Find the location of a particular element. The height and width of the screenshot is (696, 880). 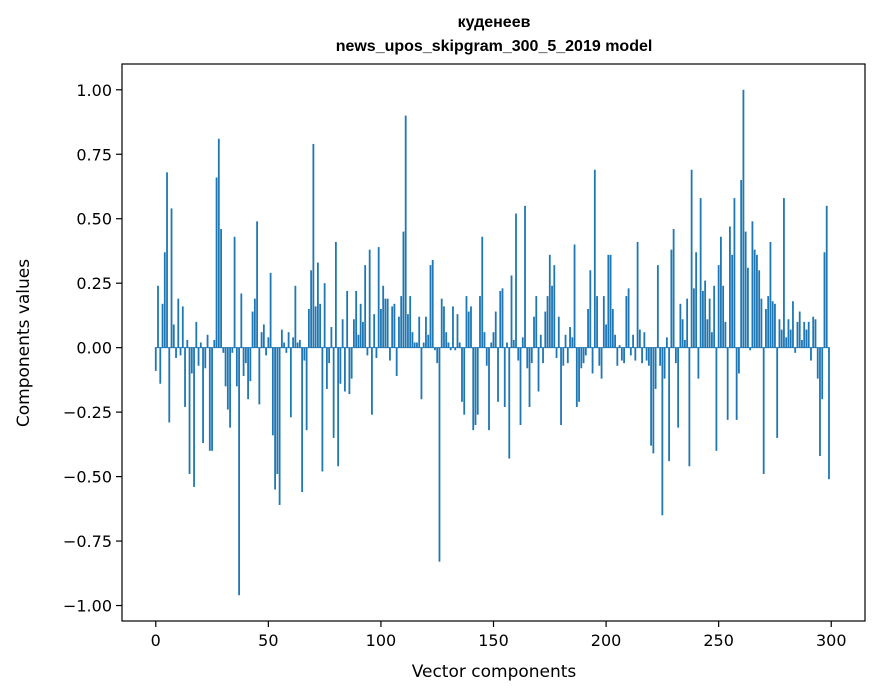

x-tick-label-50: 50 is located at coordinates (268, 640).